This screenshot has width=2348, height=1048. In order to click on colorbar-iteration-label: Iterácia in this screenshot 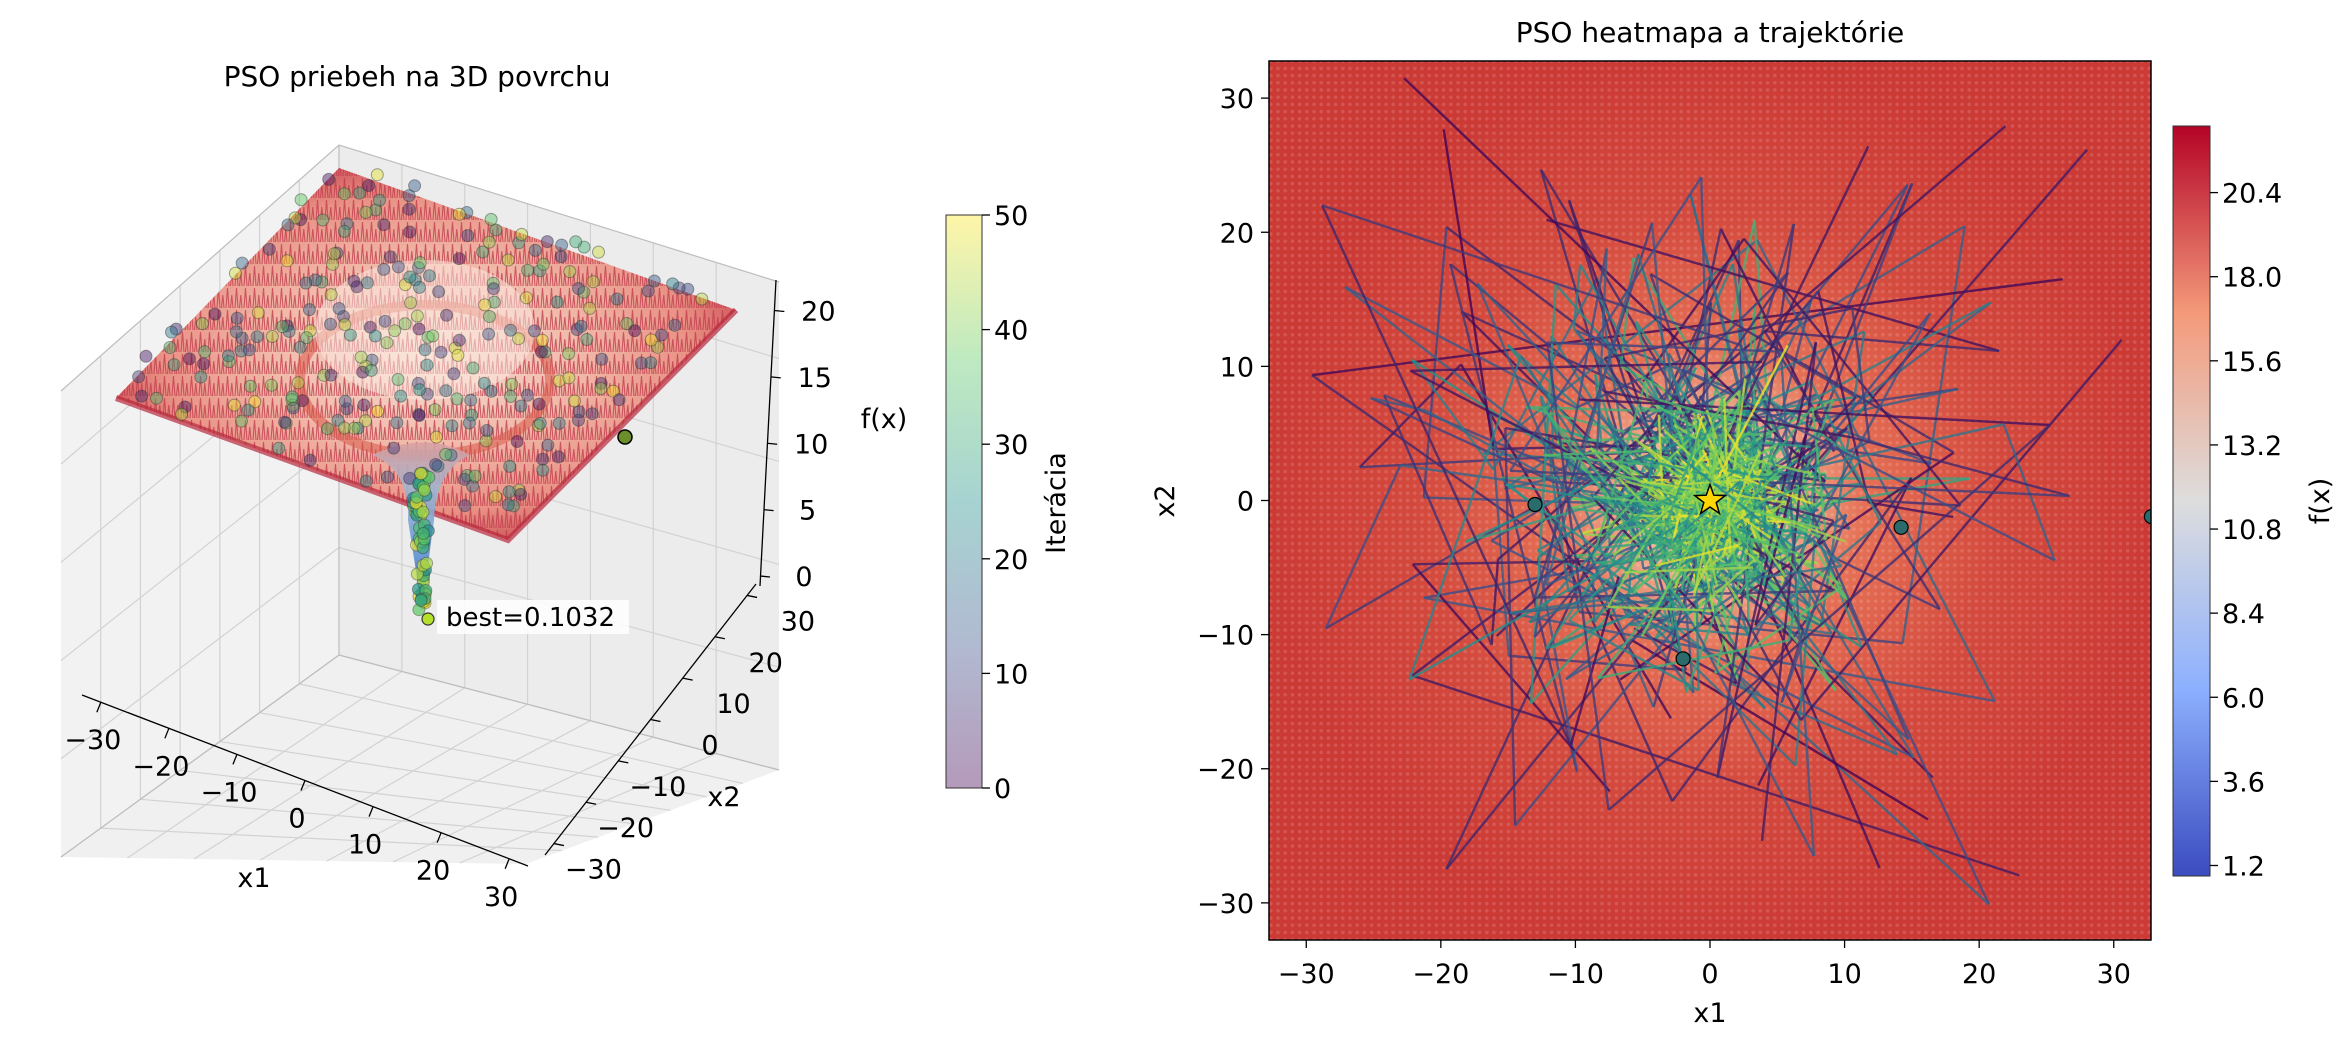, I will do `click(1056, 503)`.